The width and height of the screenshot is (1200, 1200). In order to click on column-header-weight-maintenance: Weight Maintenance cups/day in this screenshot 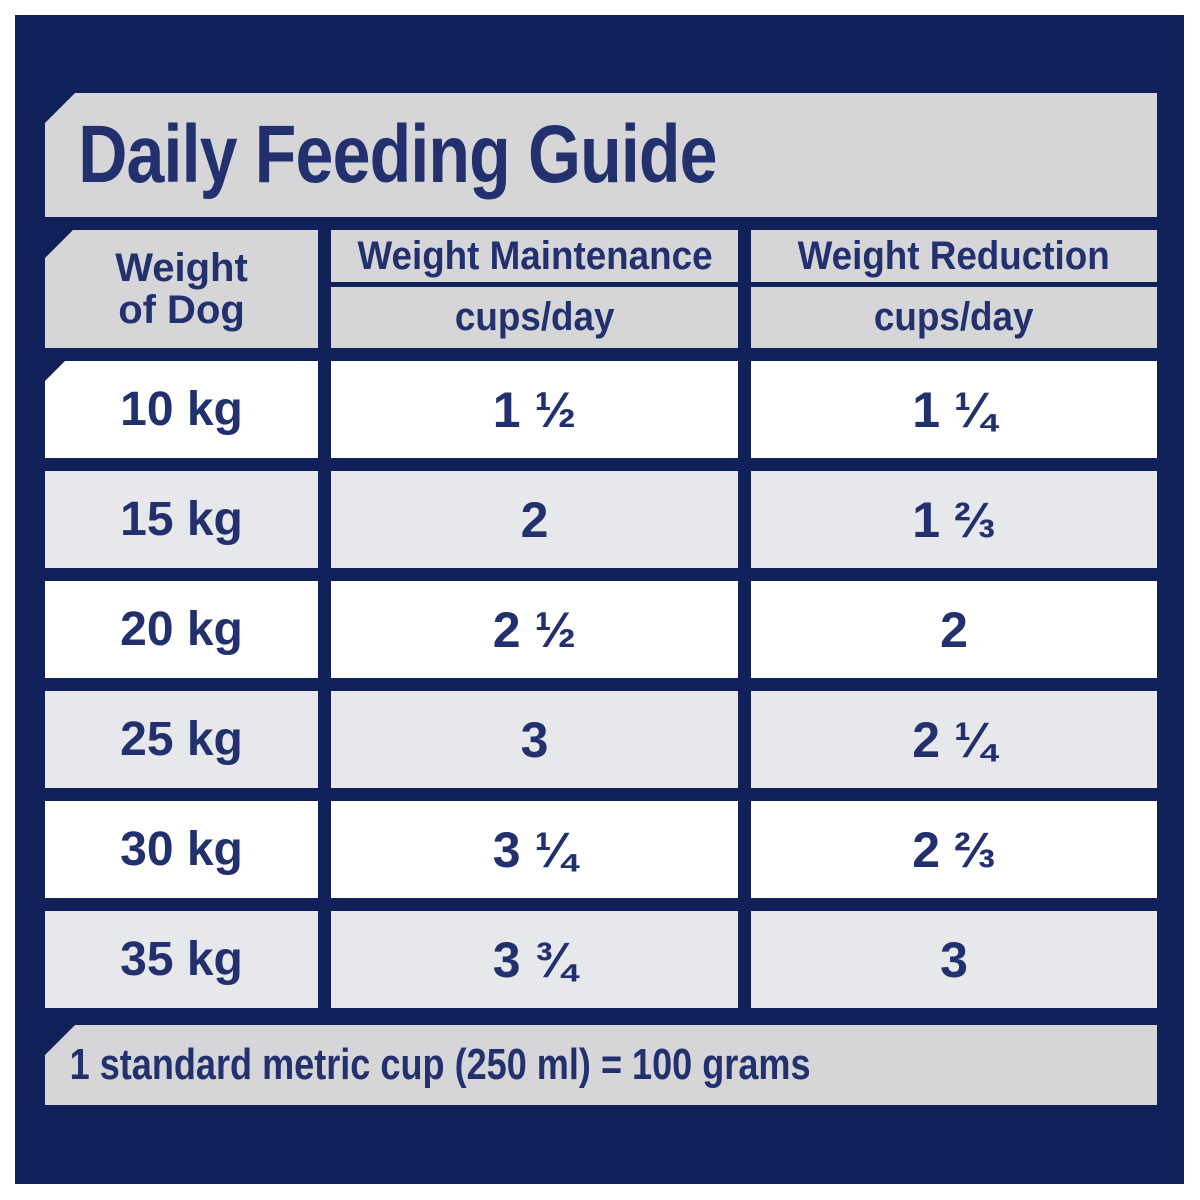, I will do `click(534, 289)`.